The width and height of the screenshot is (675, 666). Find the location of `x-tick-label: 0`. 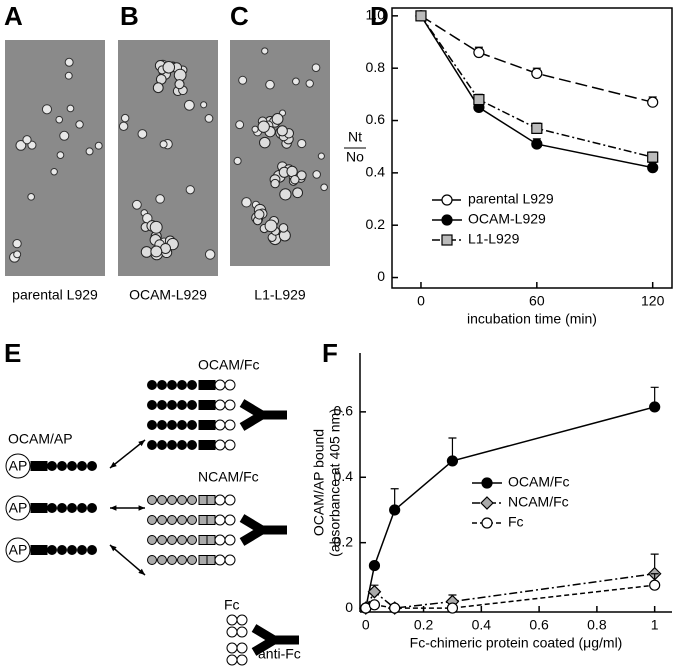

x-tick-label: 0 is located at coordinates (421, 301).